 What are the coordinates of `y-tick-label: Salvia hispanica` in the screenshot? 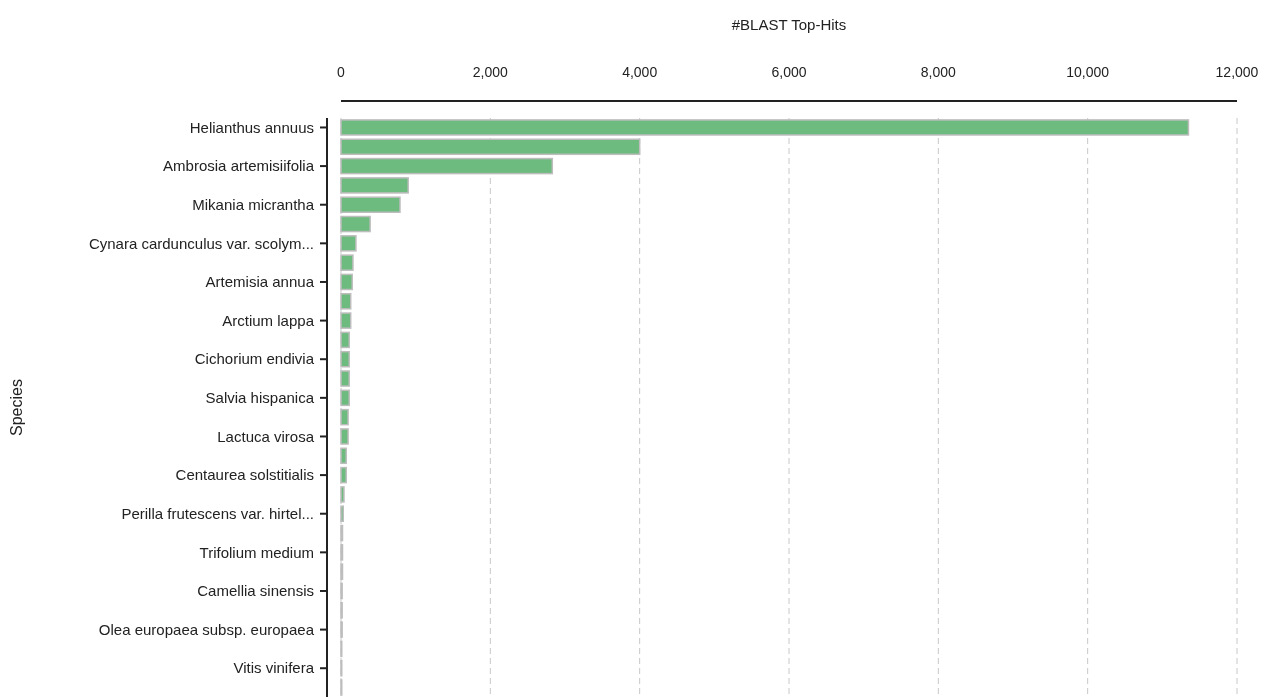 It's located at (260, 398).